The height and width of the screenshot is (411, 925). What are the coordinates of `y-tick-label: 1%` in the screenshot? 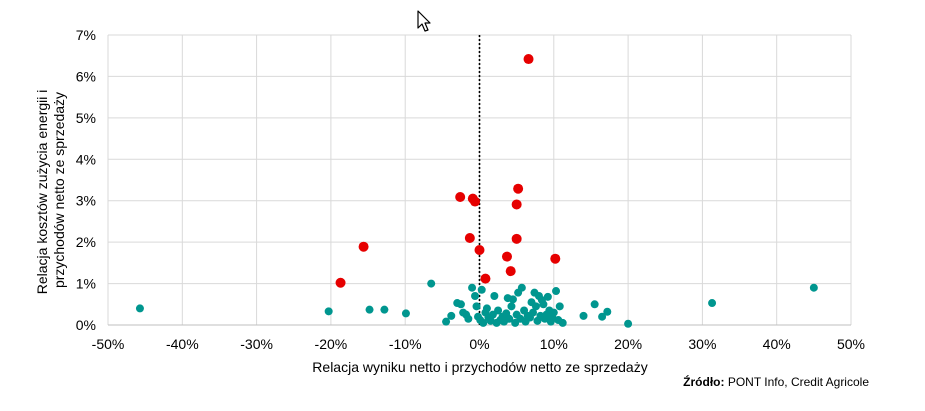 It's located at (86, 284).